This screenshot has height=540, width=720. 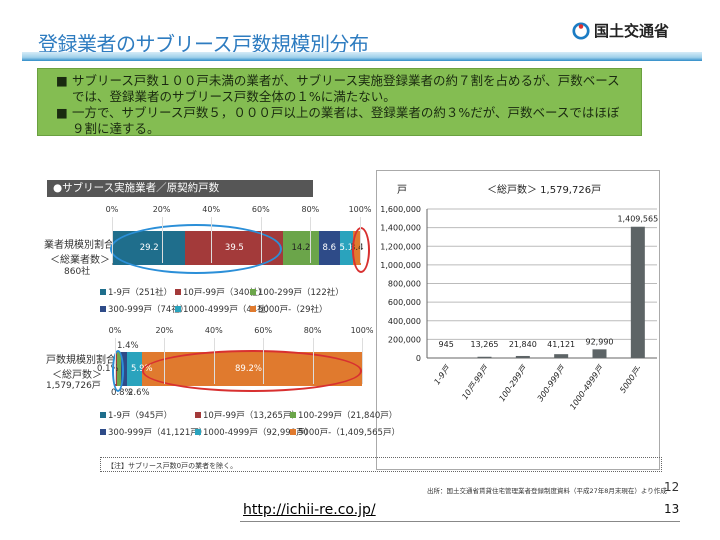 I want to click on mlit-logo: 国土交通省, so click(x=620, y=30).